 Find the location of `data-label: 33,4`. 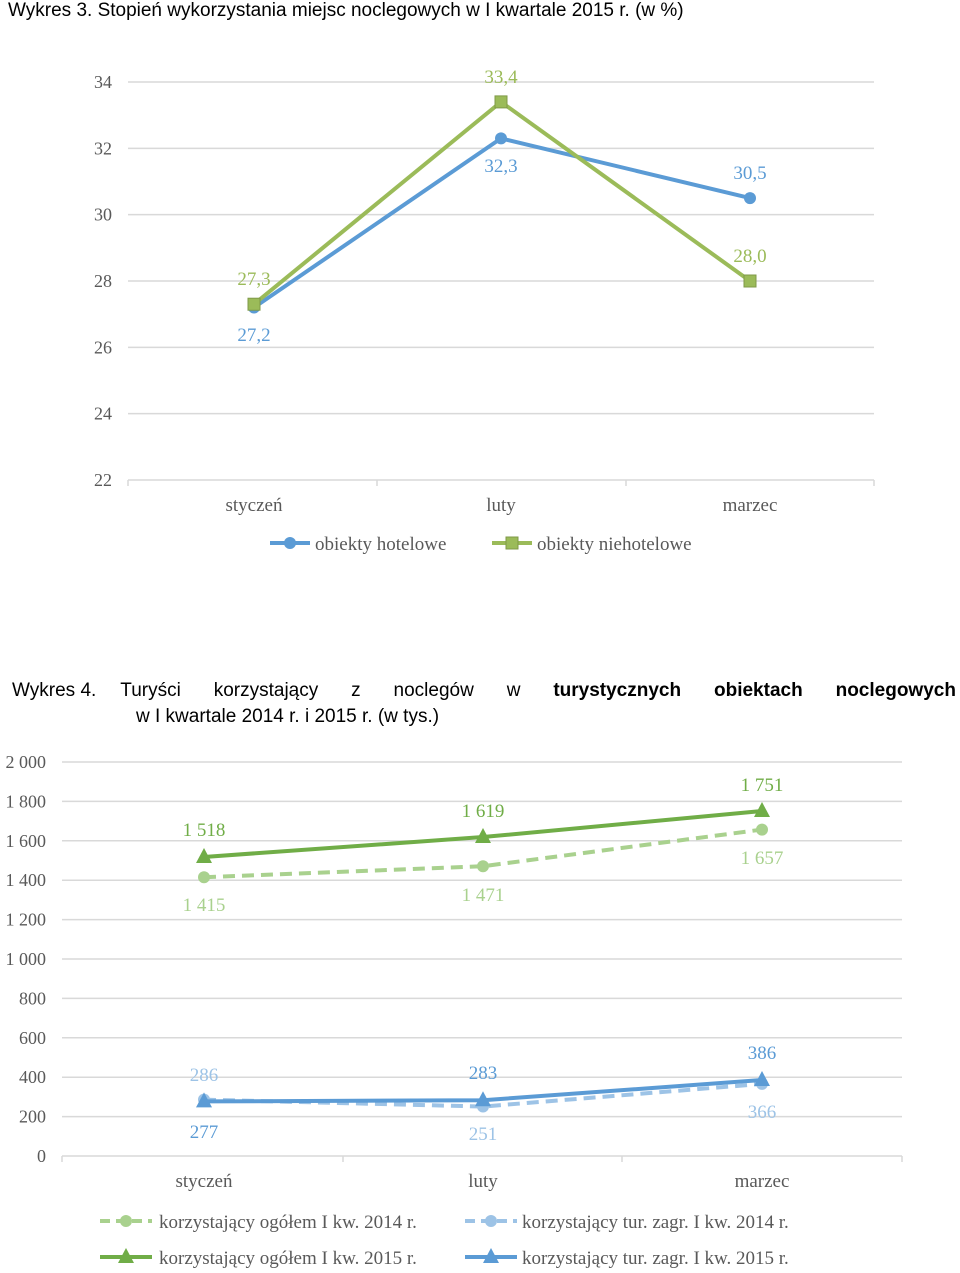

data-label: 33,4 is located at coordinates (501, 77).